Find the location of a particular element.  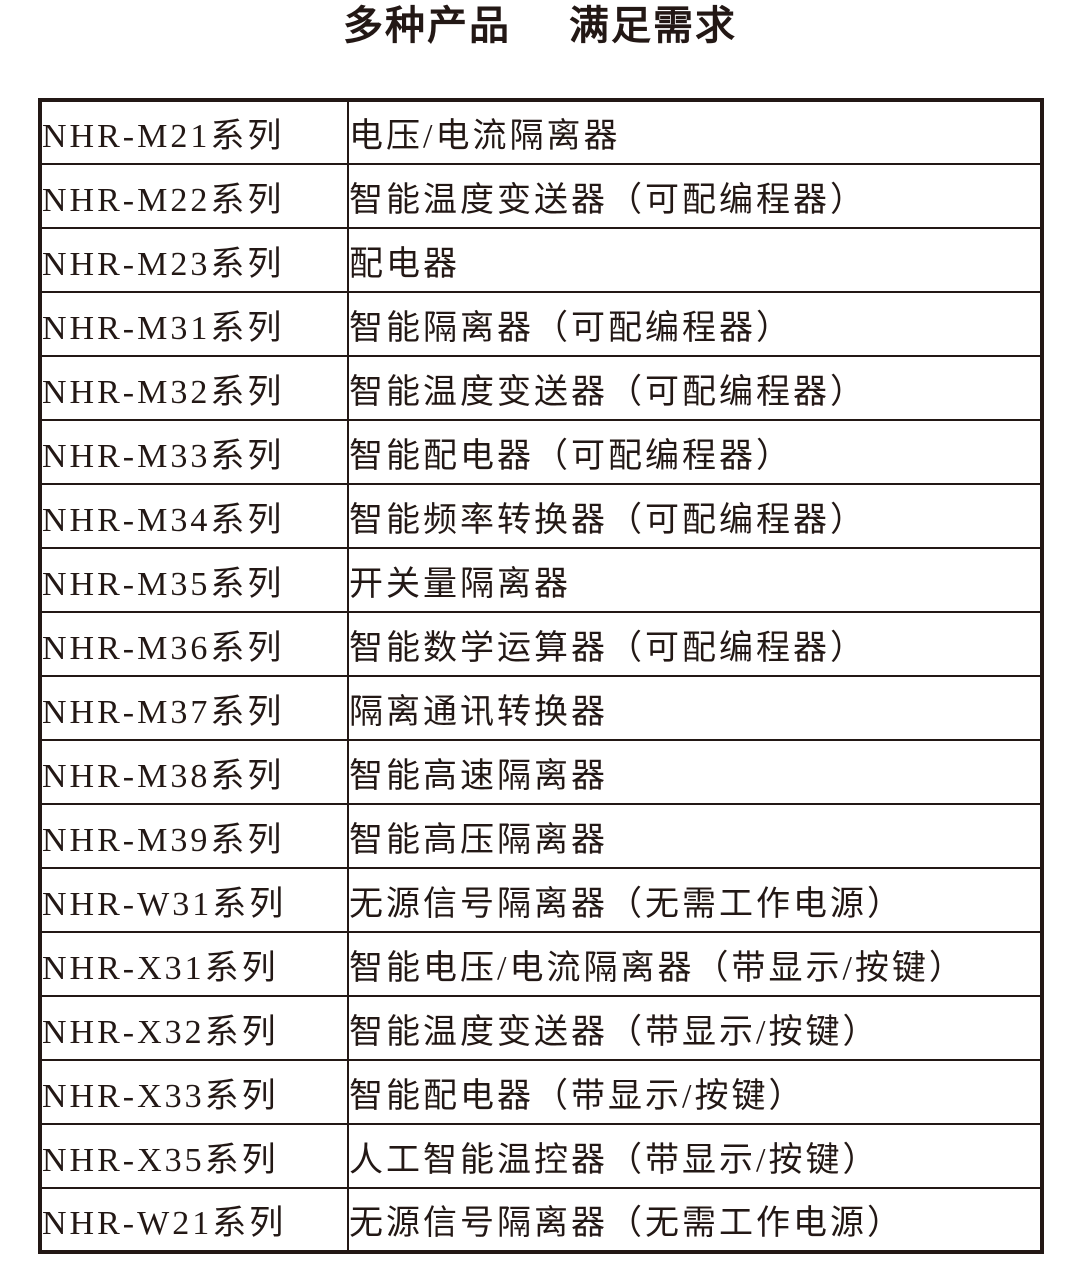

table-row: NHR-X35系列 人工智能温控器（带显示/按键） is located at coordinates (541, 1156).